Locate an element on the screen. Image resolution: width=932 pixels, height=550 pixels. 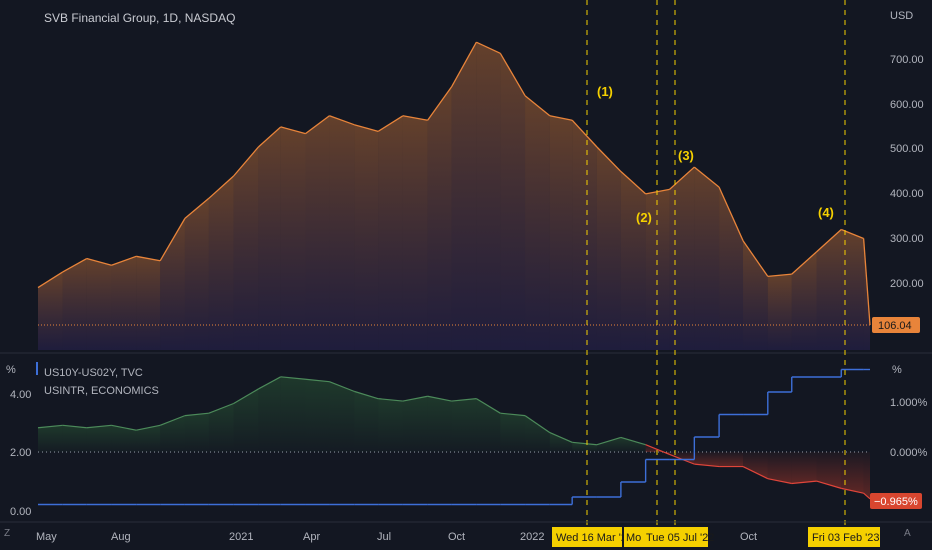
price-tick-700: 700.00 is located at coordinates (907, 60).